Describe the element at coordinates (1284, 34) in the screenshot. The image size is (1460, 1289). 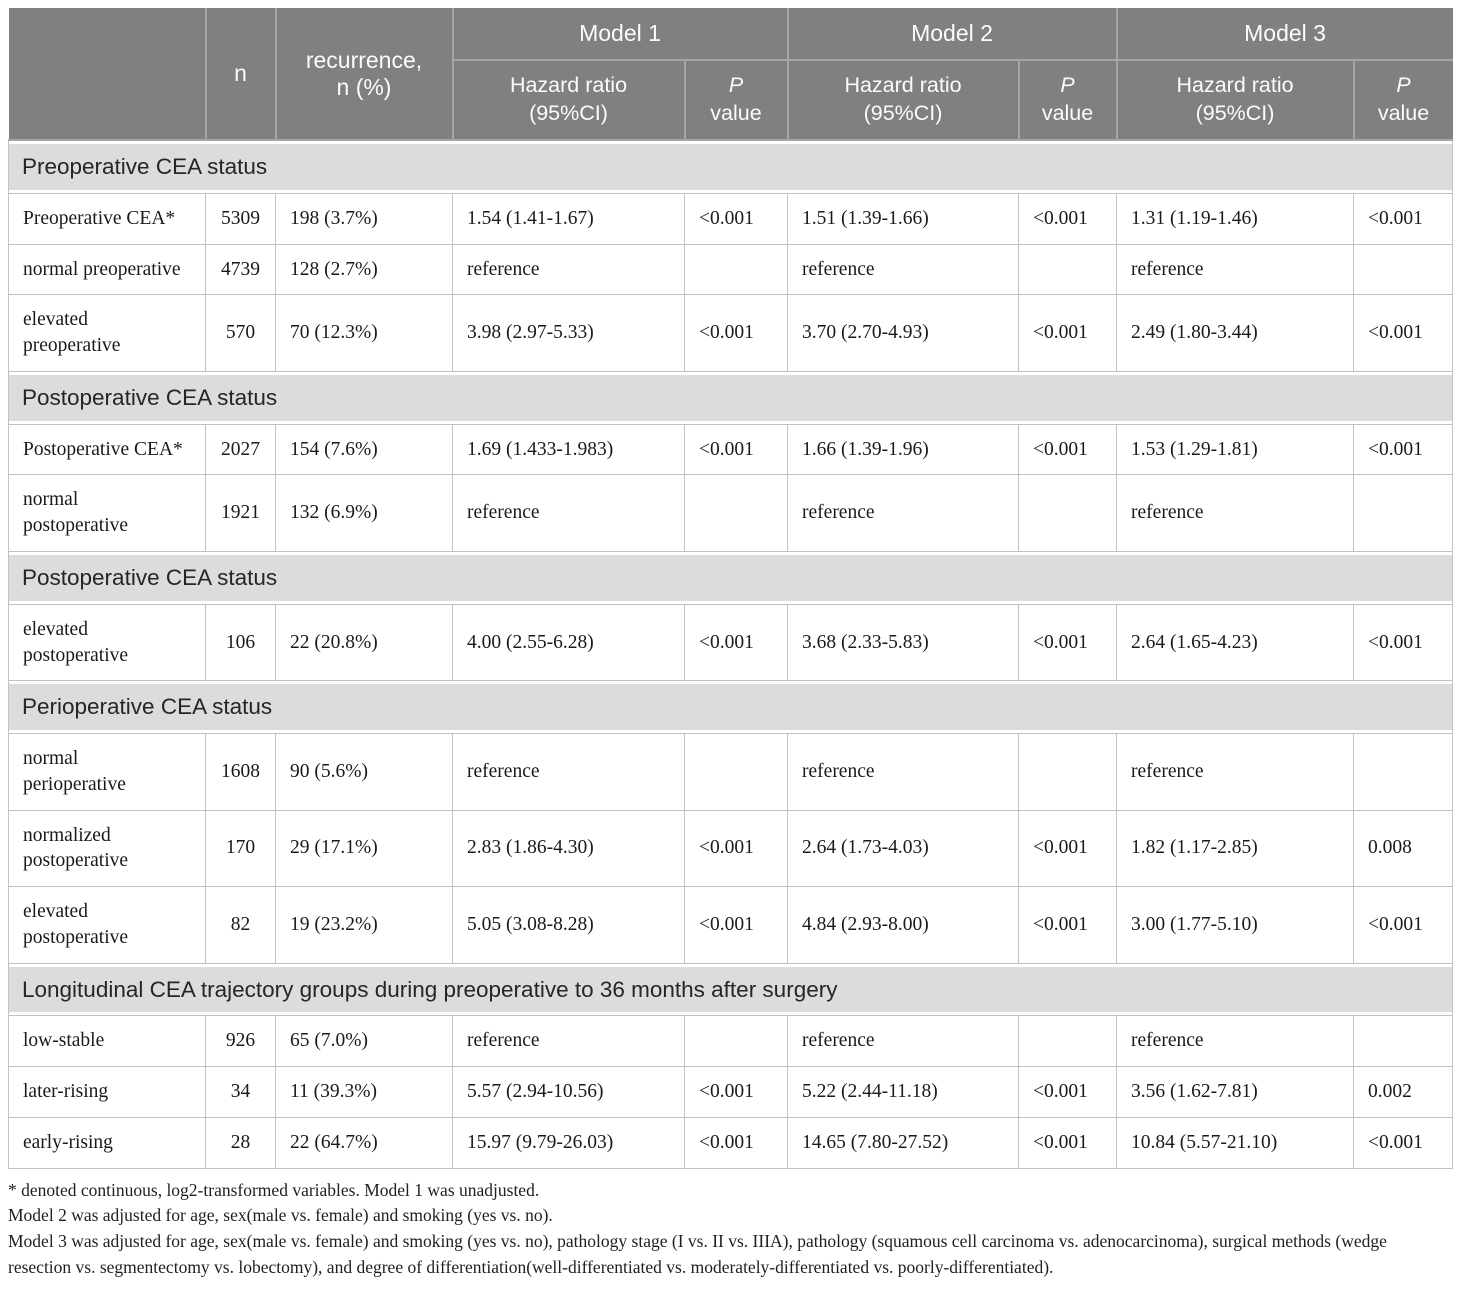
I see `header-model-3: Model 3` at that location.